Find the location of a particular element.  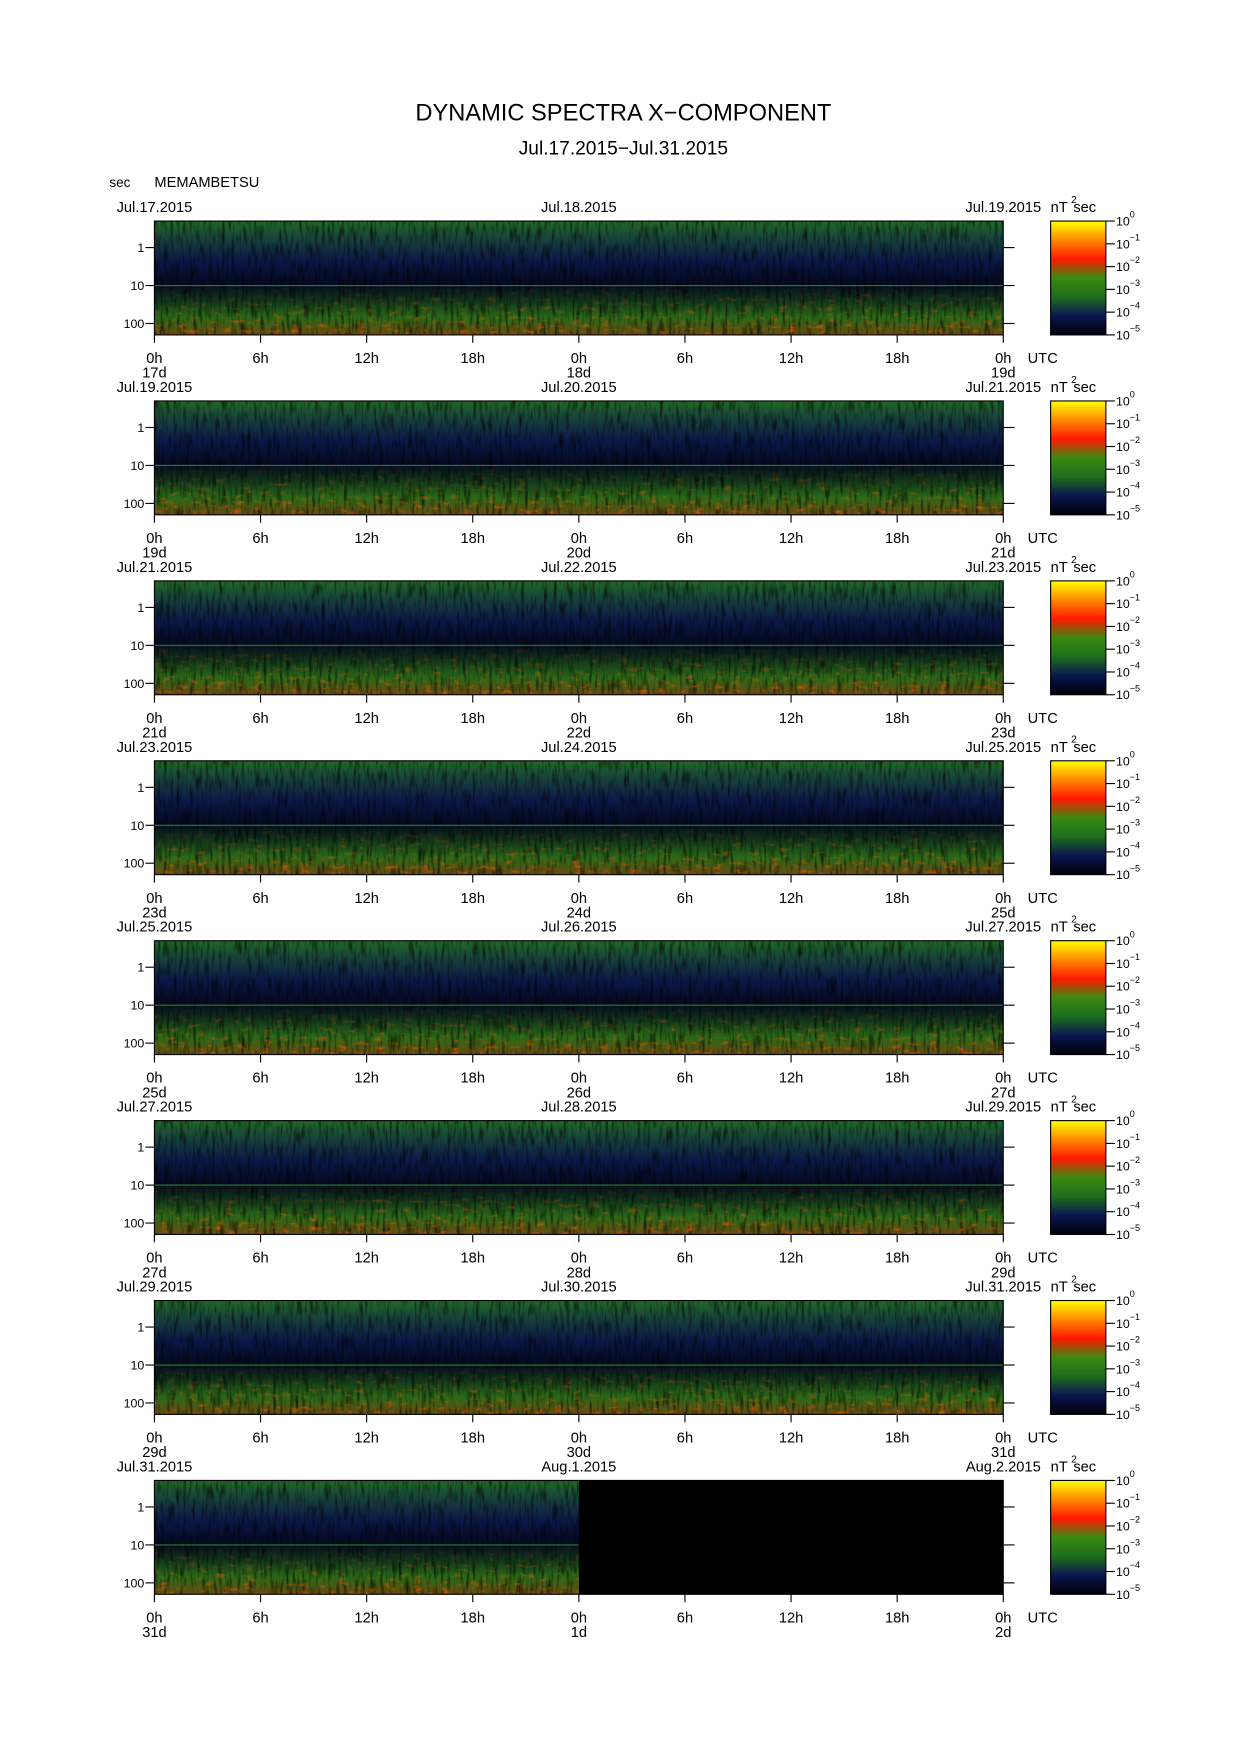

tick-exponent: −4 is located at coordinates (1135, 306).